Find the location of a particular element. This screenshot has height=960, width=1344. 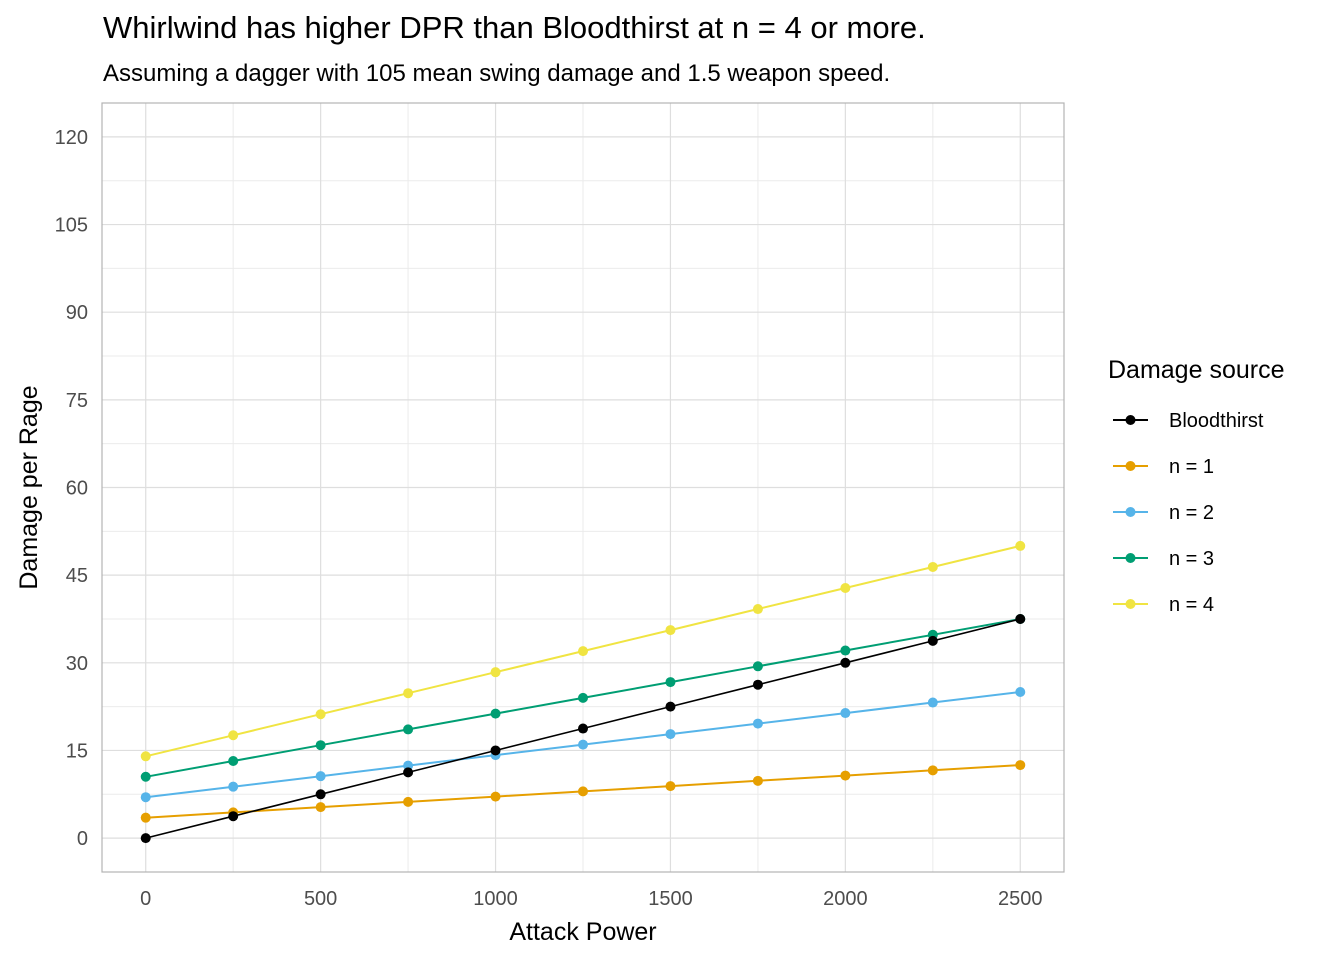

legend-label: Bloodthirst is located at coordinates (1216, 421).